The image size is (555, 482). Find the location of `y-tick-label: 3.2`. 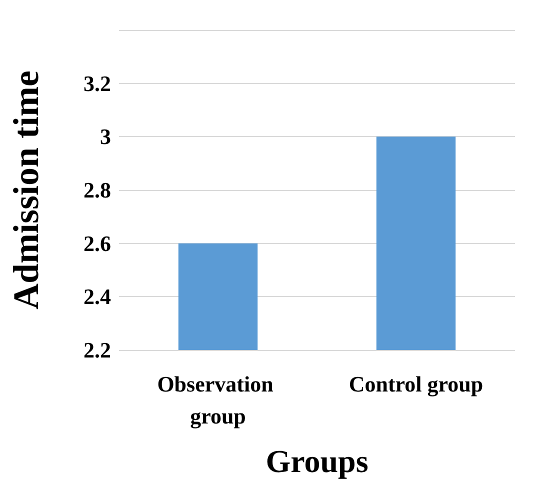

y-tick-label: 3.2 is located at coordinates (97, 83).